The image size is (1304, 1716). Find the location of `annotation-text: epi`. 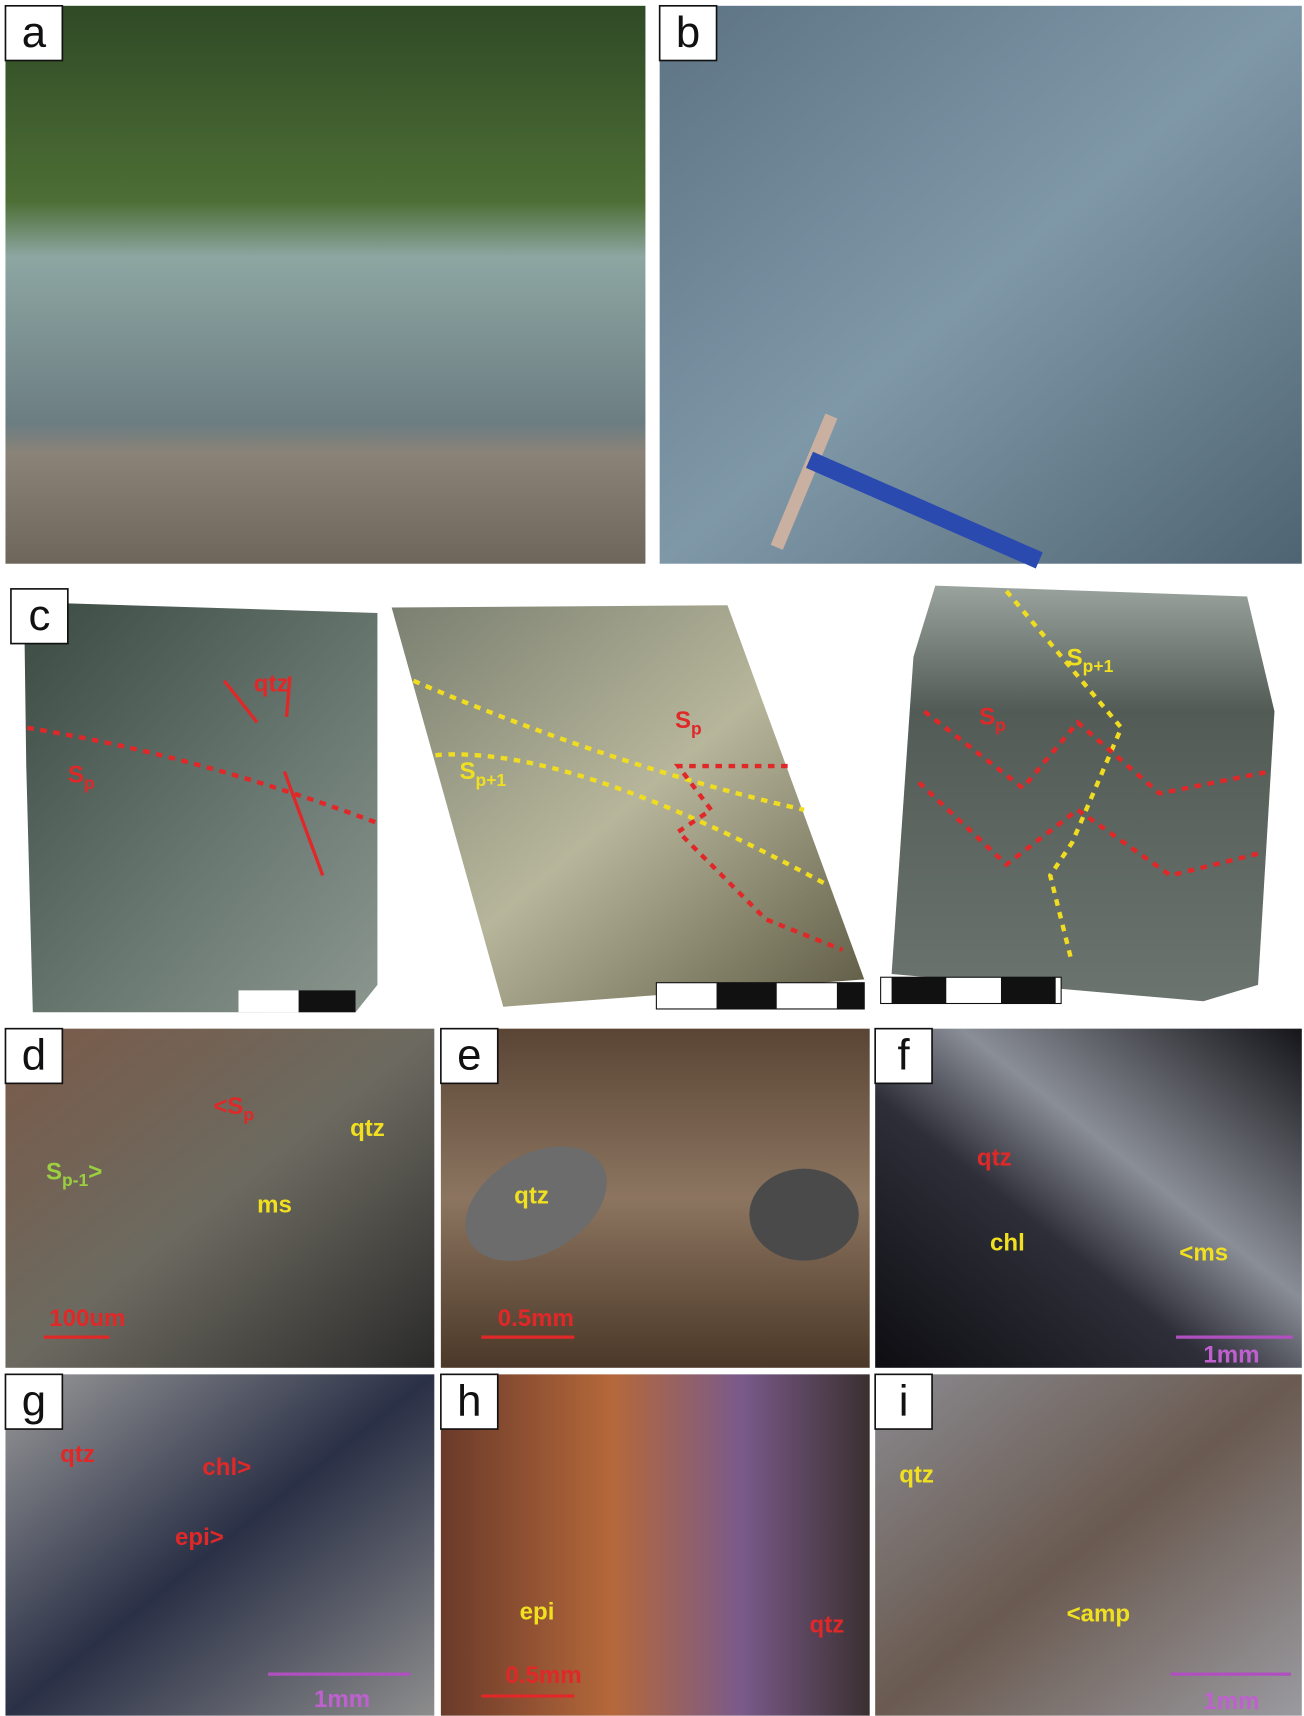

annotation-text: epi is located at coordinates (537, 1611).